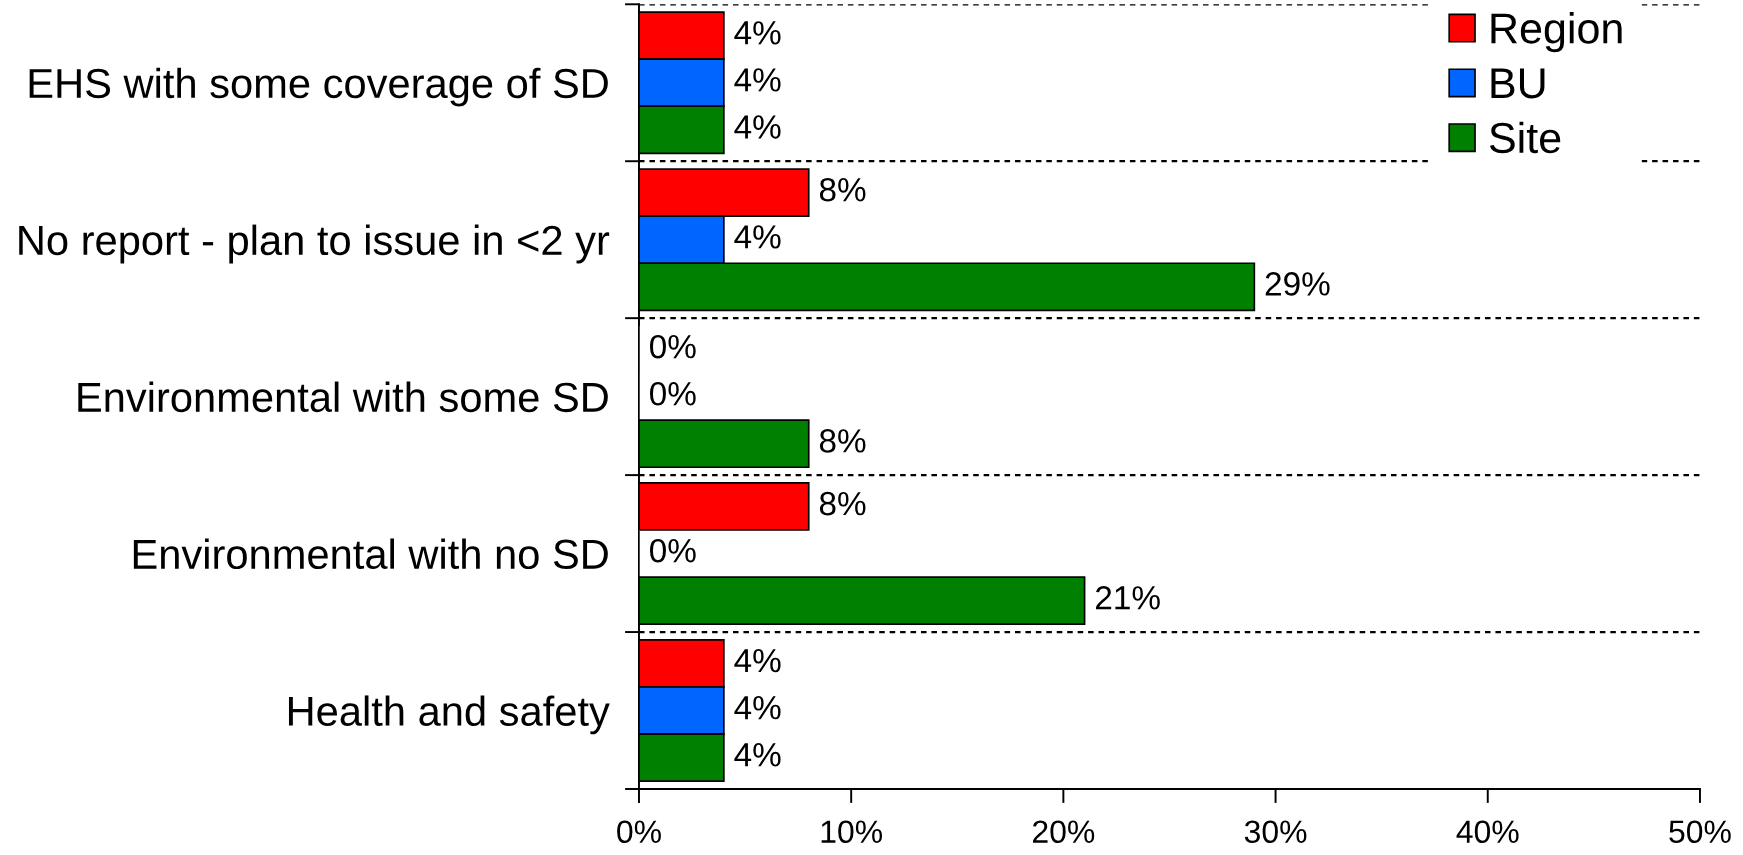 This screenshot has height=855, width=1743. I want to click on x-tick-label: 20%, so click(1064, 832).